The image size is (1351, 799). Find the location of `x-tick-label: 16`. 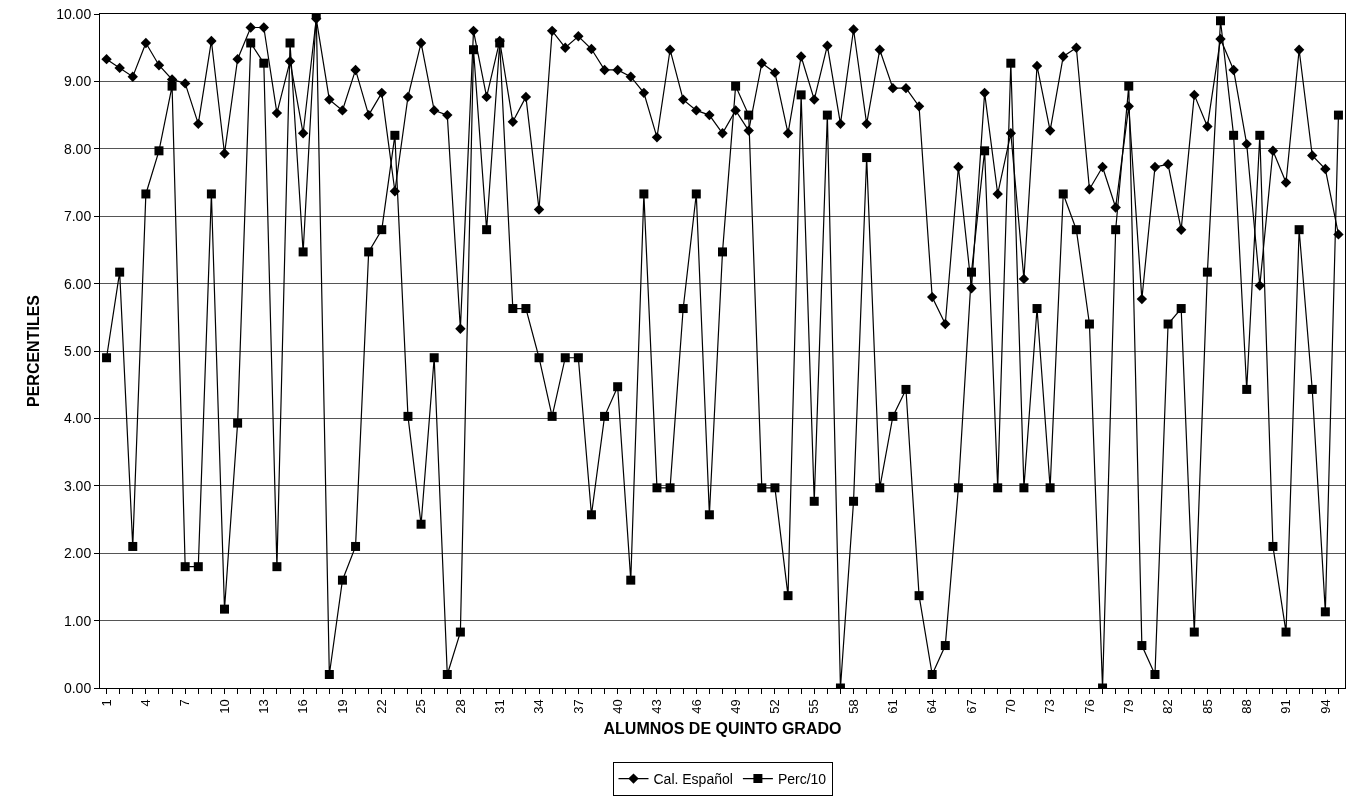

x-tick-label: 16 is located at coordinates (303, 706).